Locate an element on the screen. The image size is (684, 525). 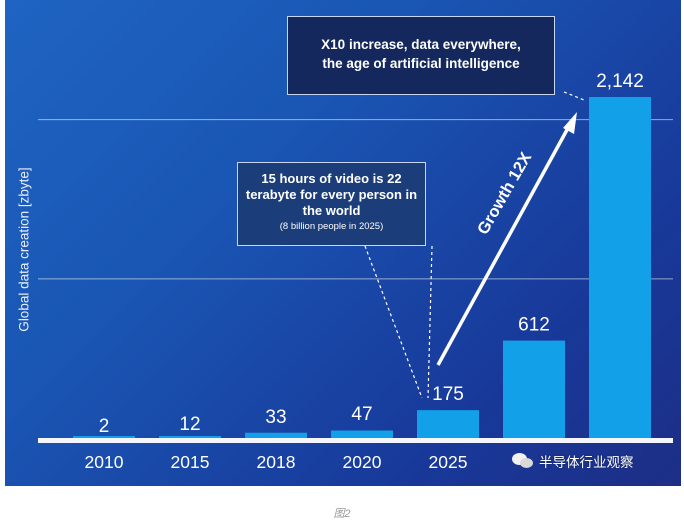
x-tick-label: 2020 is located at coordinates (362, 462).